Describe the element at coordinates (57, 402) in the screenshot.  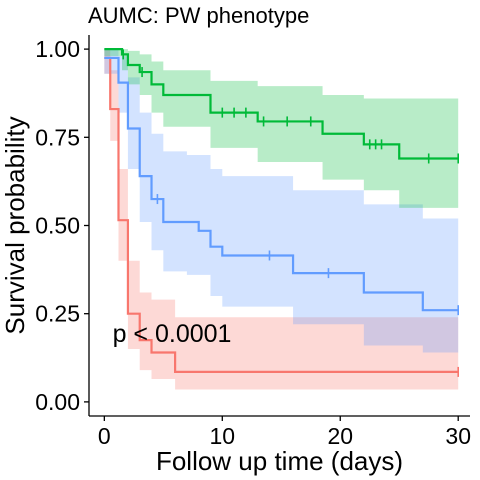
I see `y-tick-label: 0.00` at that location.